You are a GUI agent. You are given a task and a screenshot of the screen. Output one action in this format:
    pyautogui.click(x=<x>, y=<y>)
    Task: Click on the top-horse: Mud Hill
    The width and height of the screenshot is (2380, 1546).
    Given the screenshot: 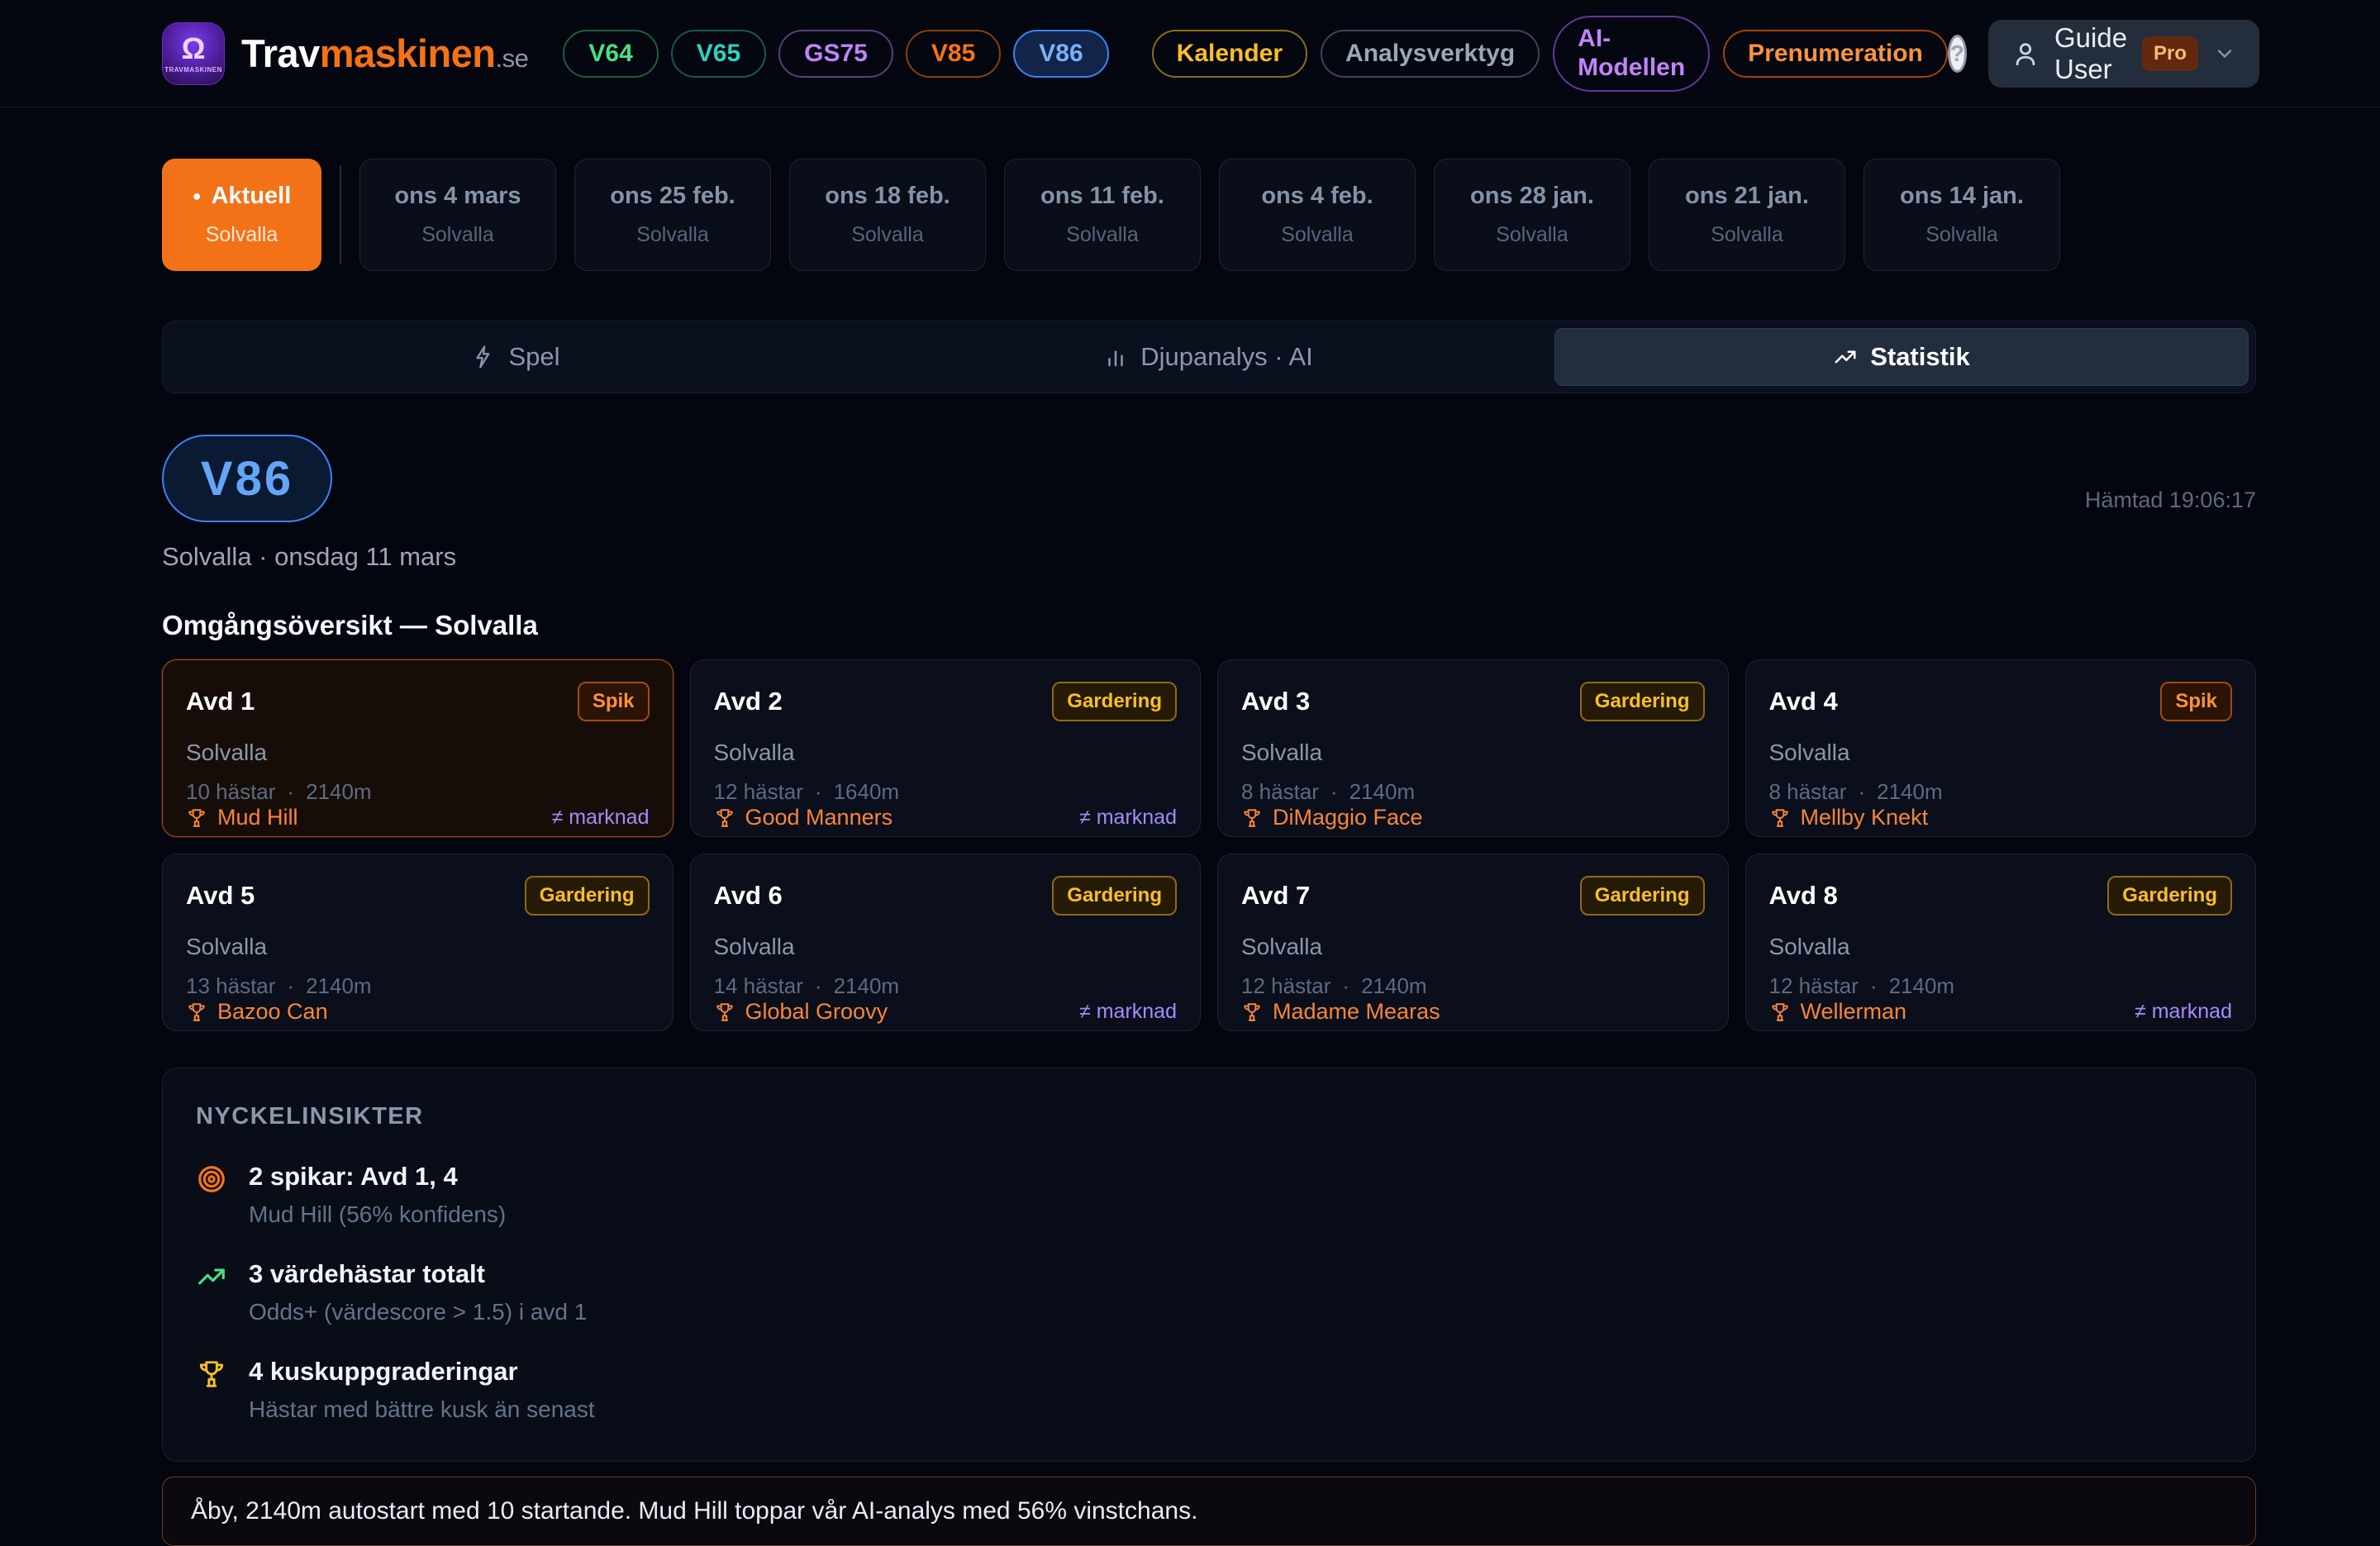 What is the action you would take?
    pyautogui.click(x=242, y=817)
    